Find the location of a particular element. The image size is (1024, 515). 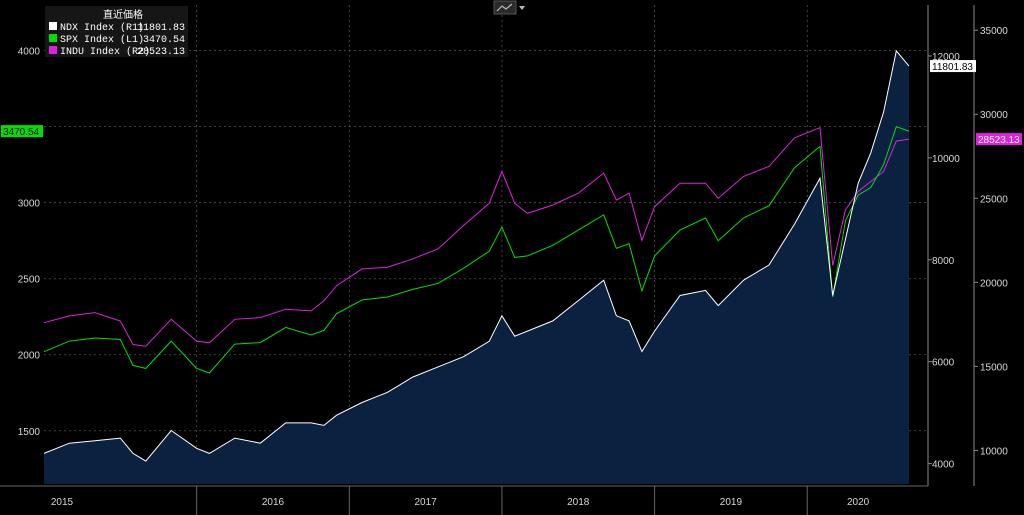

legend-title: 直近価格 is located at coordinates (123, 14).